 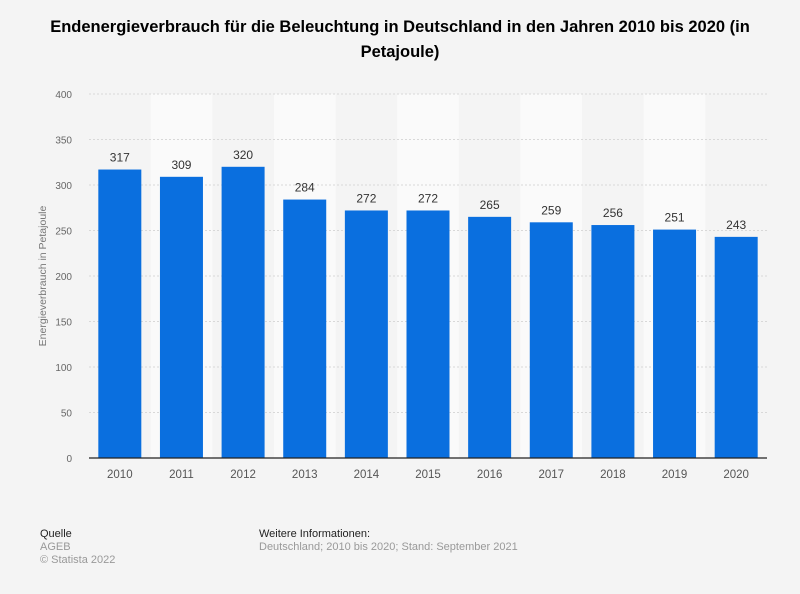 What do you see at coordinates (181, 317) in the screenshot?
I see `bar-2011` at bounding box center [181, 317].